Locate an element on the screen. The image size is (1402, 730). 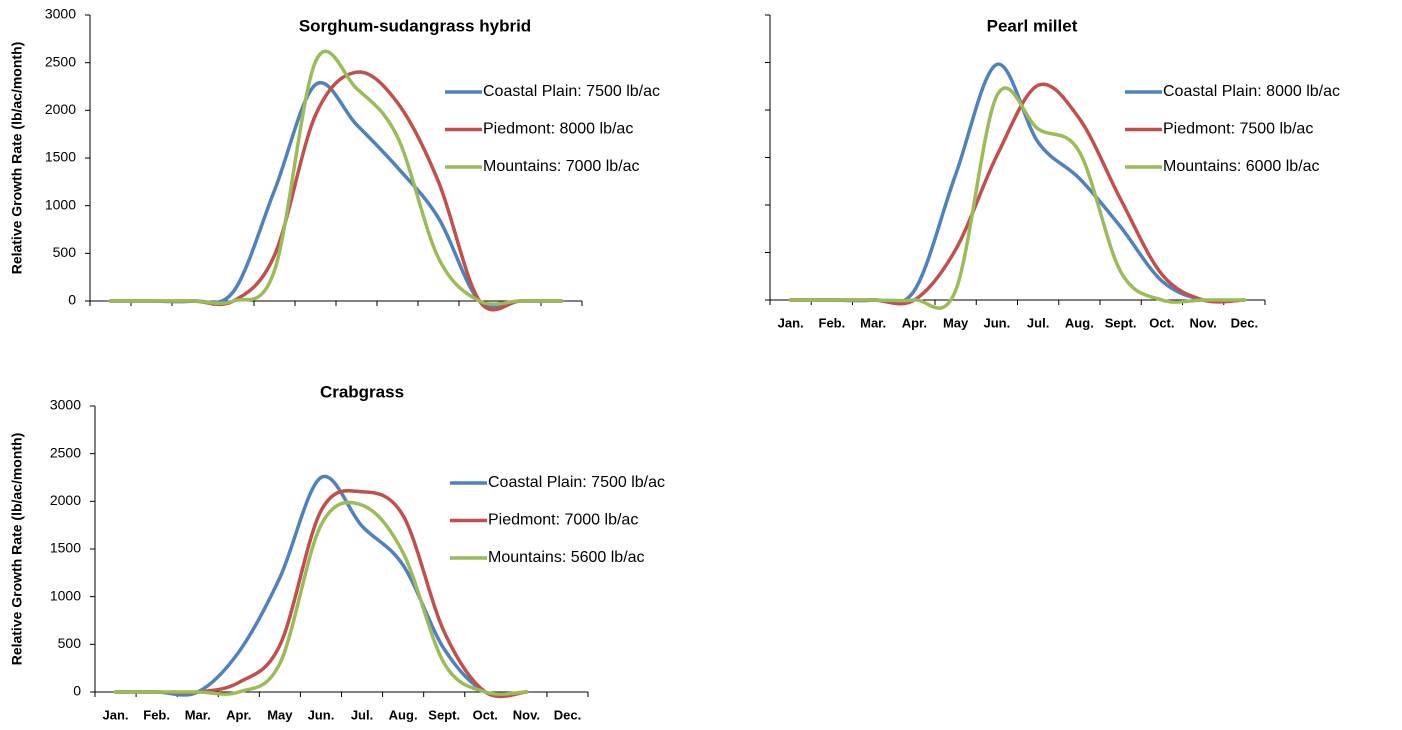
legend-label: Mountains: 7000 lb/ac is located at coordinates (561, 166).